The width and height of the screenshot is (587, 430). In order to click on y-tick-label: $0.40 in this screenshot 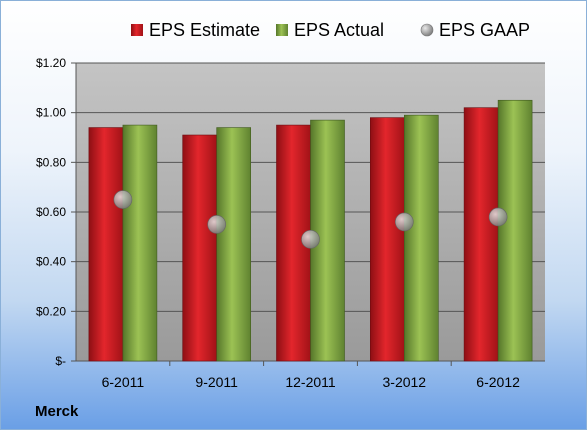, I will do `click(51, 262)`.